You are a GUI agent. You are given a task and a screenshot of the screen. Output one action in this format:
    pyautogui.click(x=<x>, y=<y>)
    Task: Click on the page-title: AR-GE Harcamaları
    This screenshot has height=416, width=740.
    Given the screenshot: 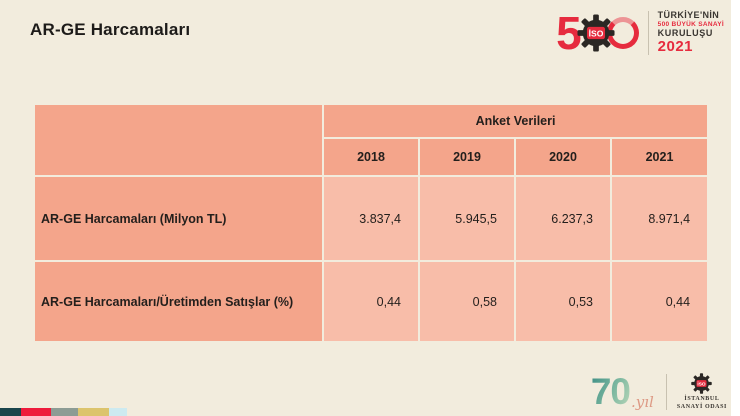 What is the action you would take?
    pyautogui.click(x=110, y=29)
    